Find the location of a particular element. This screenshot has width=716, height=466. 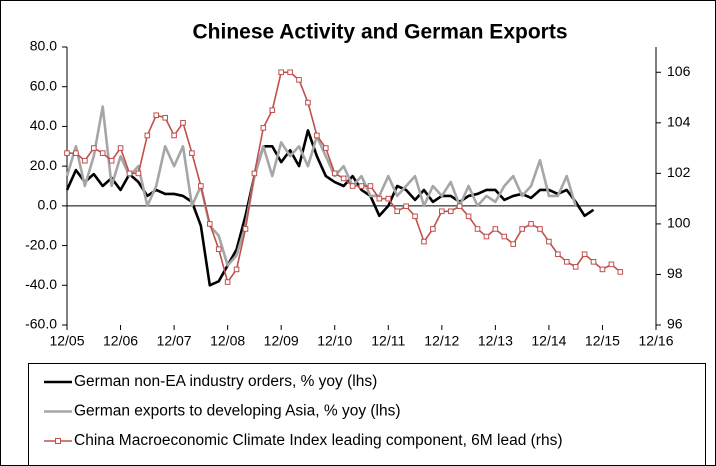

y-tick-label: 80.0 is located at coordinates (43, 46).